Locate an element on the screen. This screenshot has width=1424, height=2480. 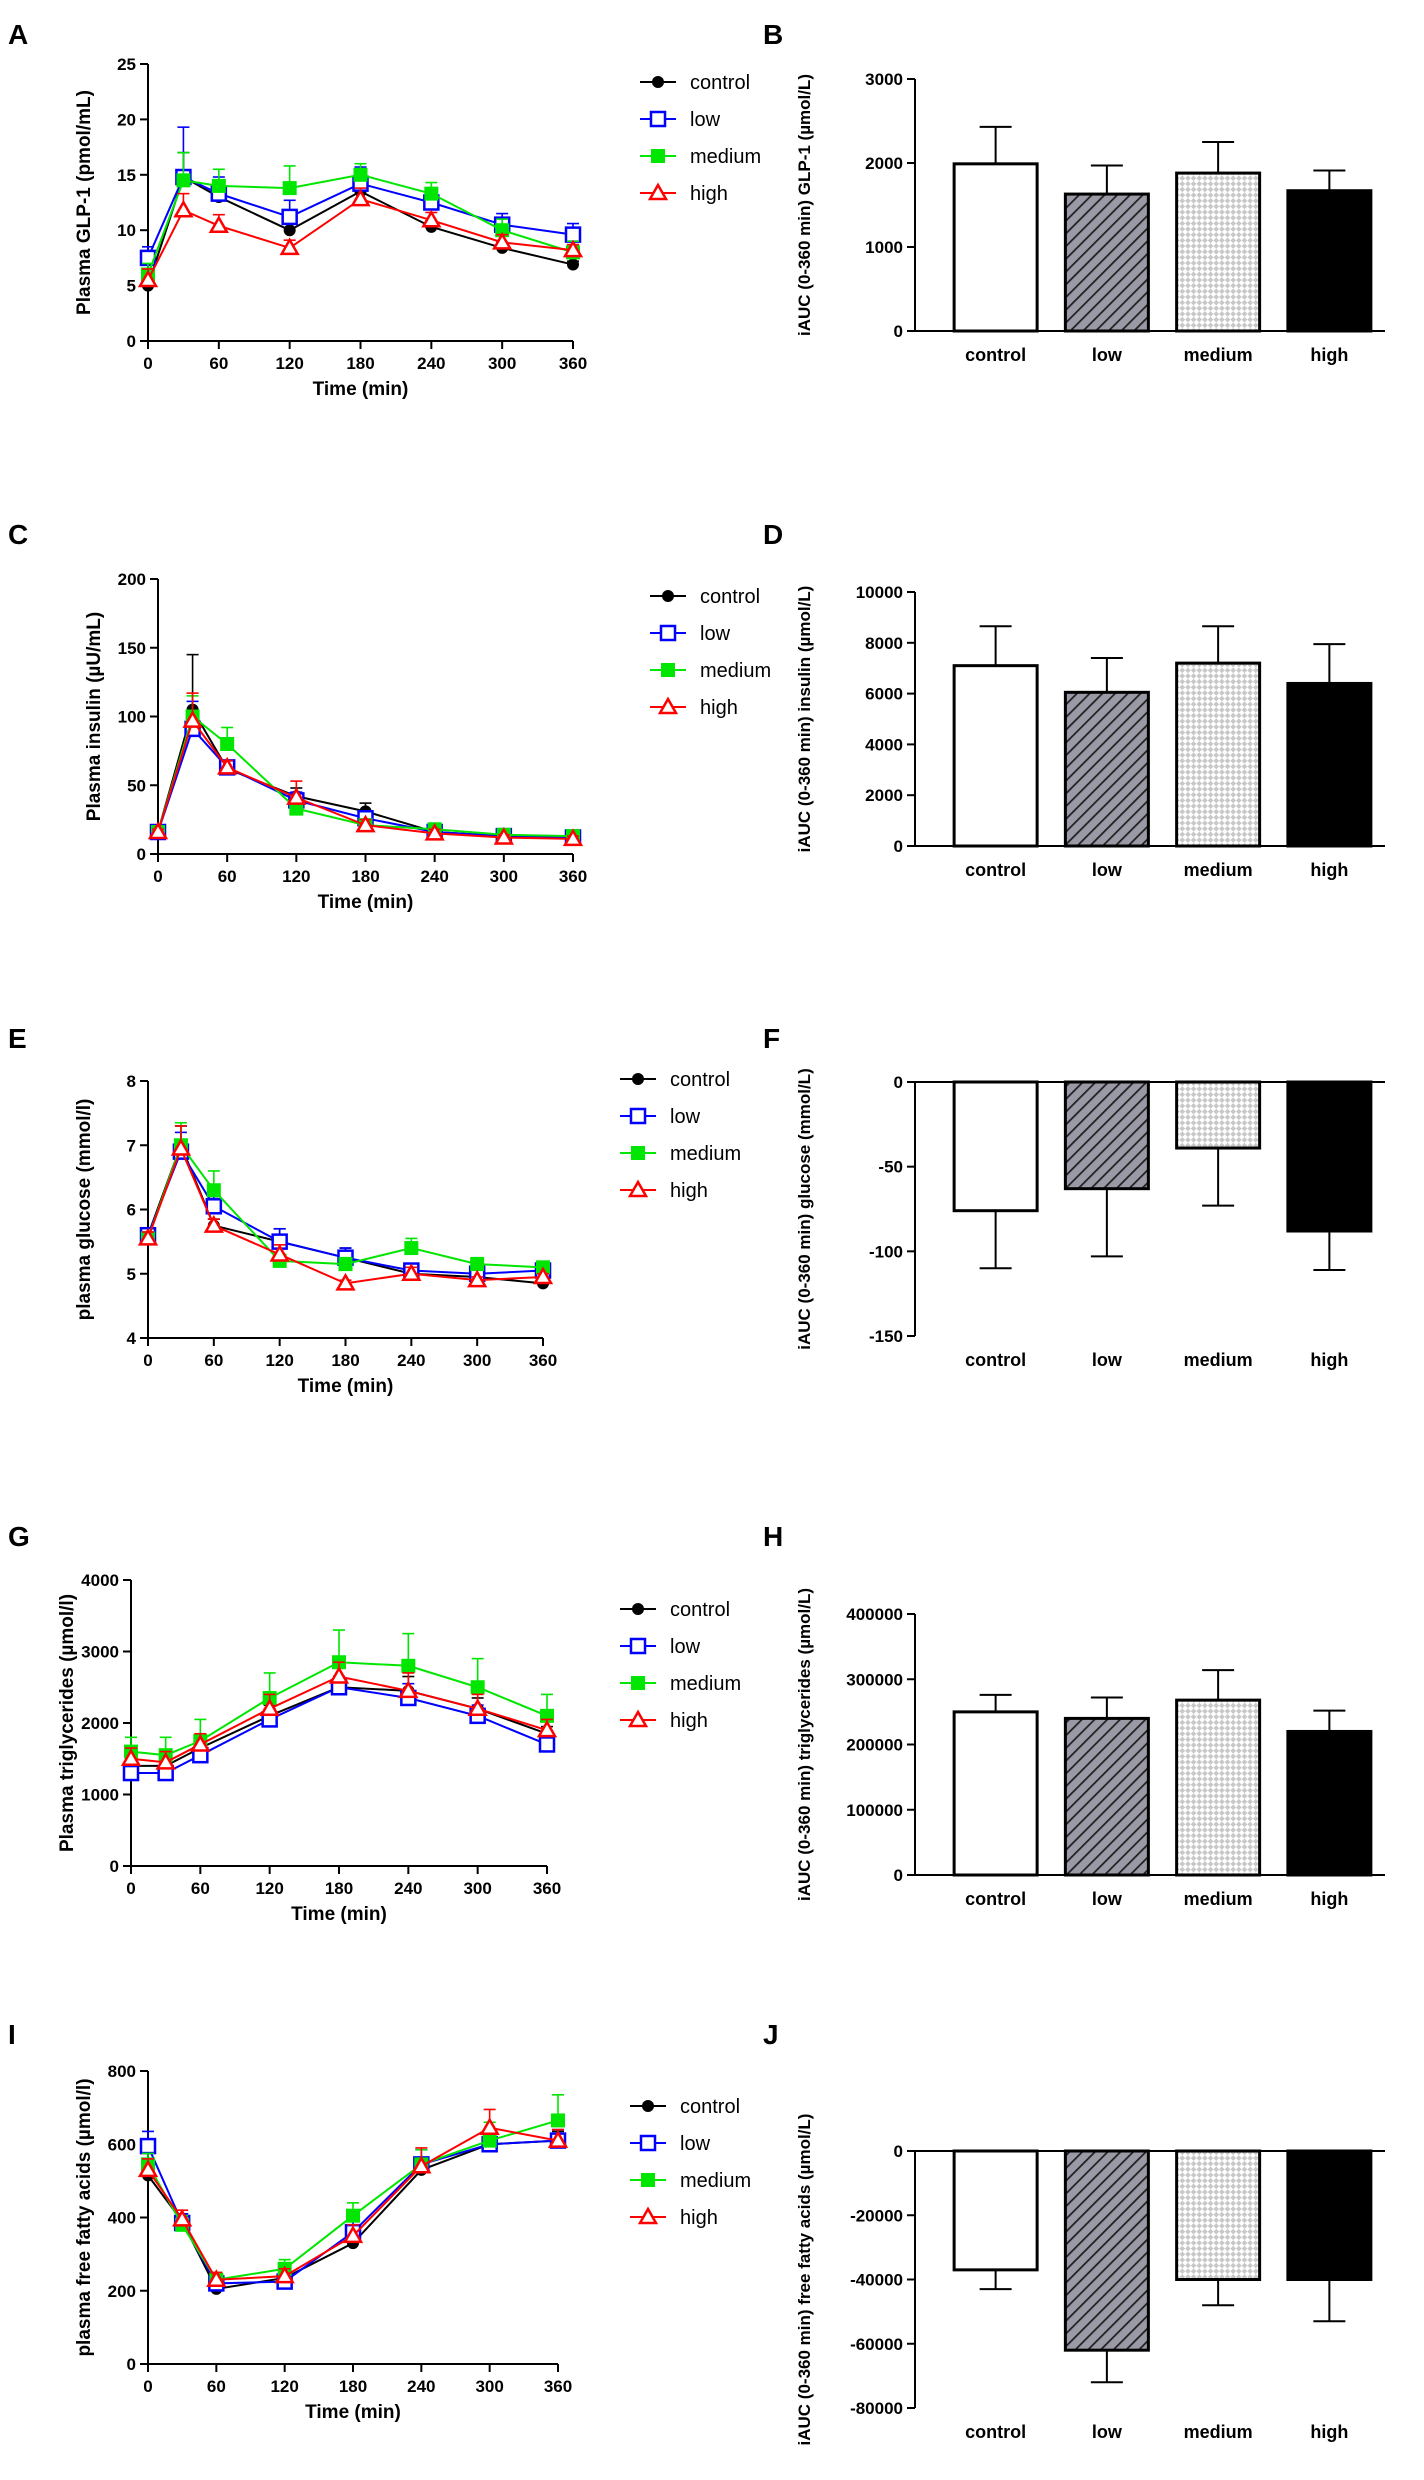
y-axis-title: Plasma GLP-1 (pmol/mL) is located at coordinates (84, 202).